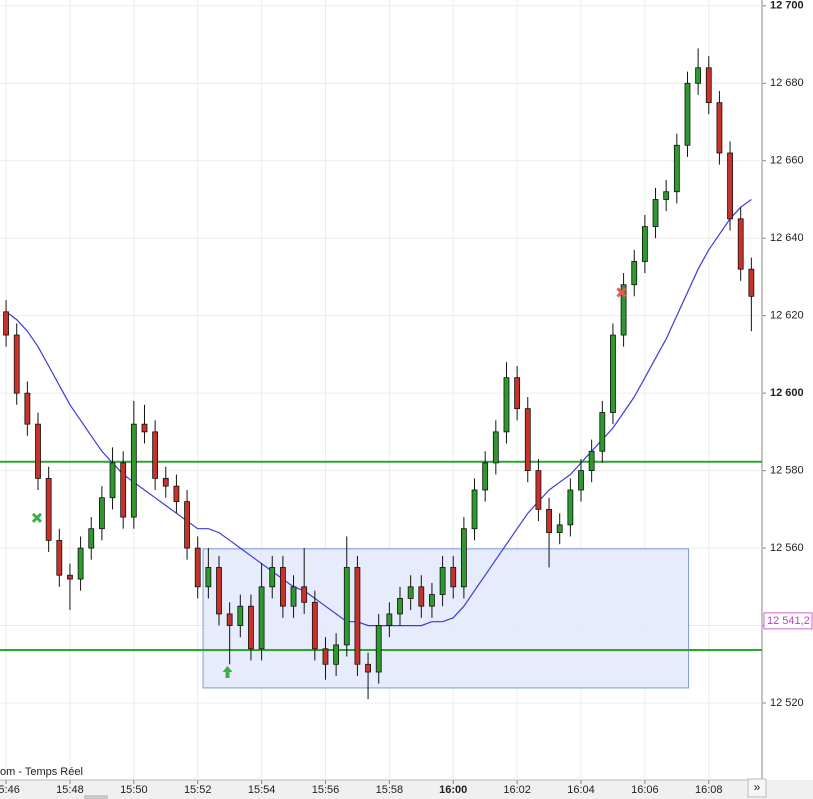 The width and height of the screenshot is (813, 799). I want to click on last-price-label: 12 541,2, so click(788, 621).